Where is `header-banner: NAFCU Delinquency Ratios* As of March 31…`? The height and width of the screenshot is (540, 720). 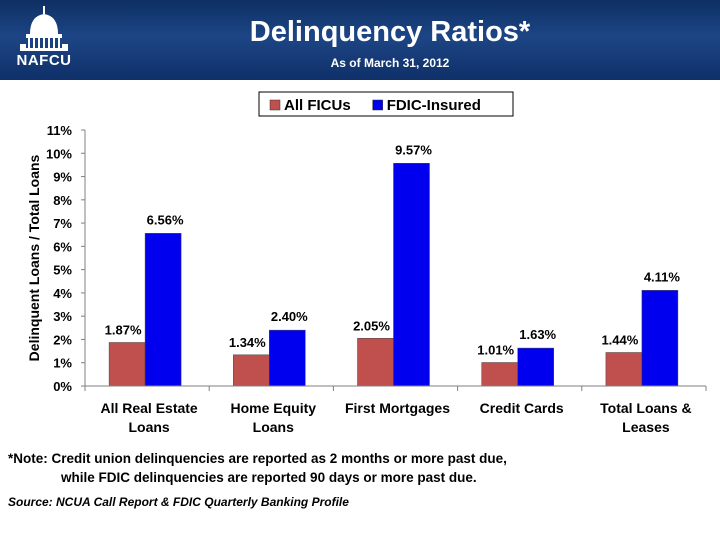
header-banner: NAFCU Delinquency Ratios* As of March 31… is located at coordinates (360, 40).